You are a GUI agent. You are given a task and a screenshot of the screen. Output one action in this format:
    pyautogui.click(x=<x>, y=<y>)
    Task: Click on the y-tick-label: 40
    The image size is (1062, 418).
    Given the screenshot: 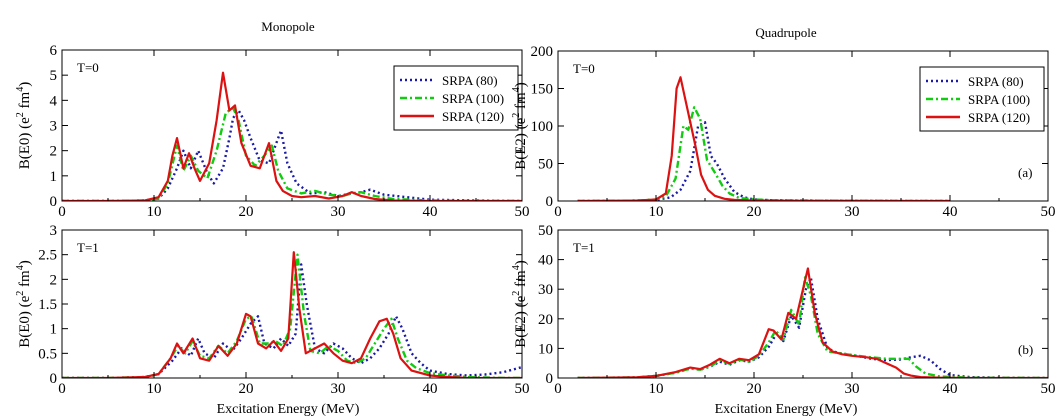 What is the action you would take?
    pyautogui.click(x=545, y=261)
    